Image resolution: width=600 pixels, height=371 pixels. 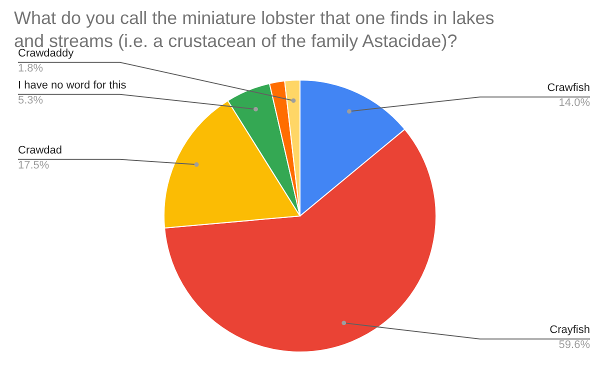 What do you see at coordinates (72, 85) in the screenshot?
I see `slice-label: I have no word for this` at bounding box center [72, 85].